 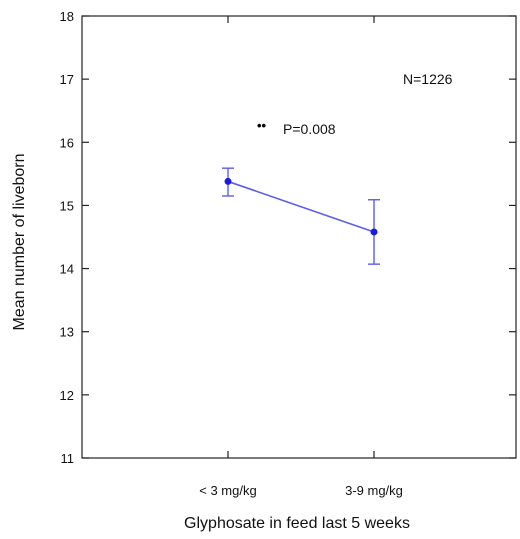 What do you see at coordinates (67, 79) in the screenshot?
I see `y-tick-label: 17` at bounding box center [67, 79].